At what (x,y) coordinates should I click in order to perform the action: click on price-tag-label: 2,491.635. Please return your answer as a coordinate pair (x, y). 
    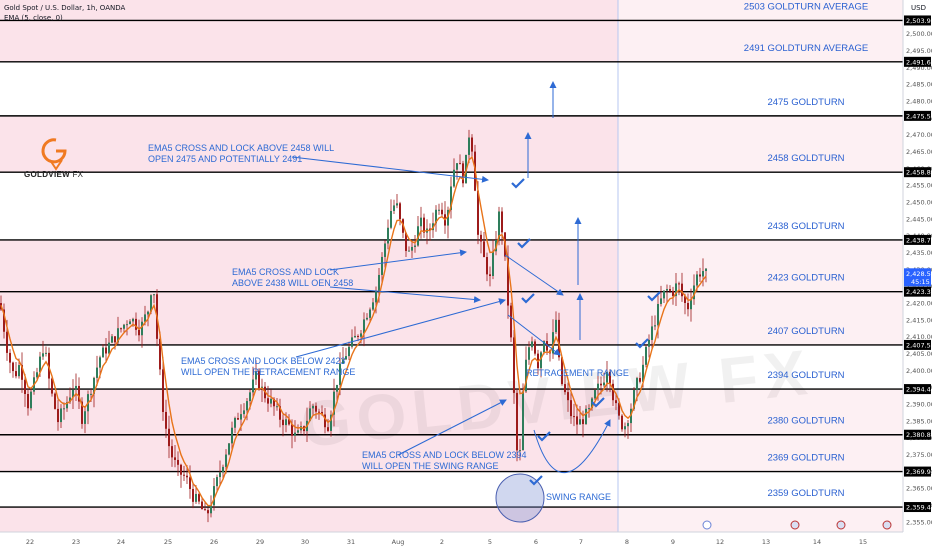
    Looking at the image, I should click on (919, 62).